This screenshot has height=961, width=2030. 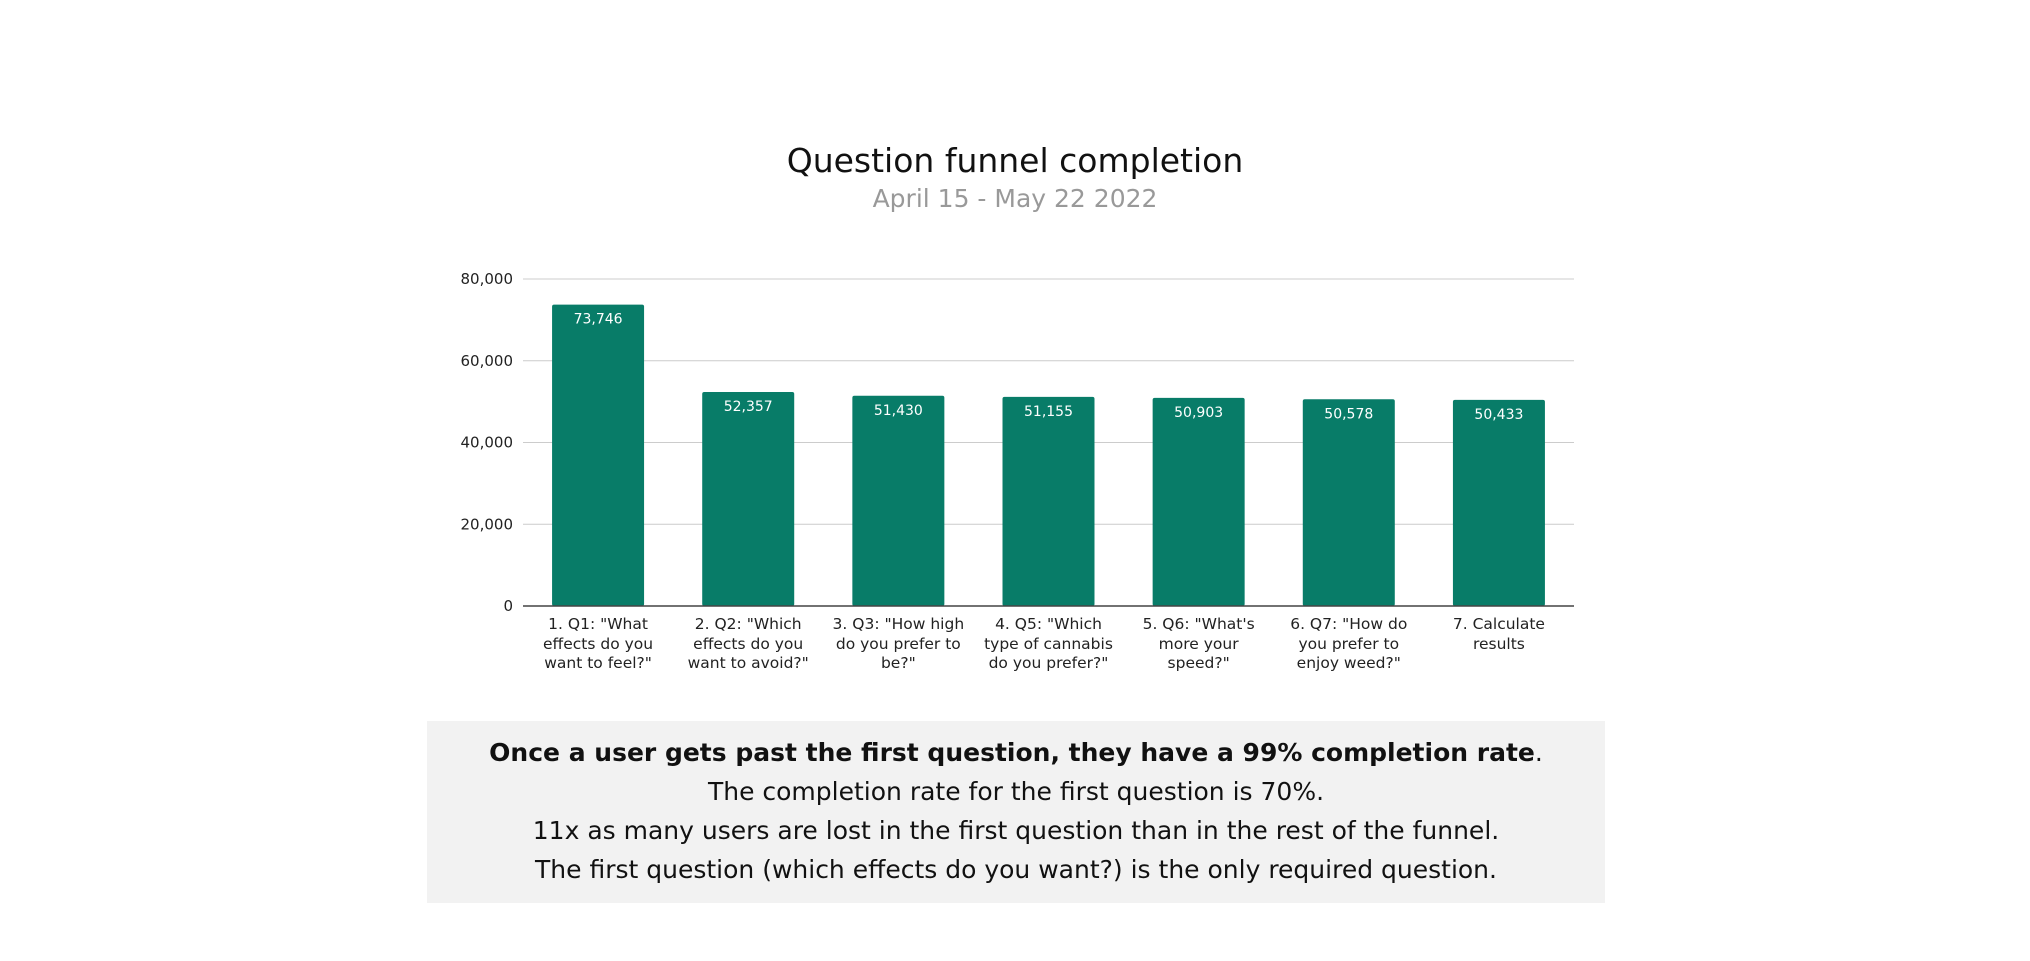 I want to click on x-tick-label: 7. Calculate results, so click(x=1499, y=634).